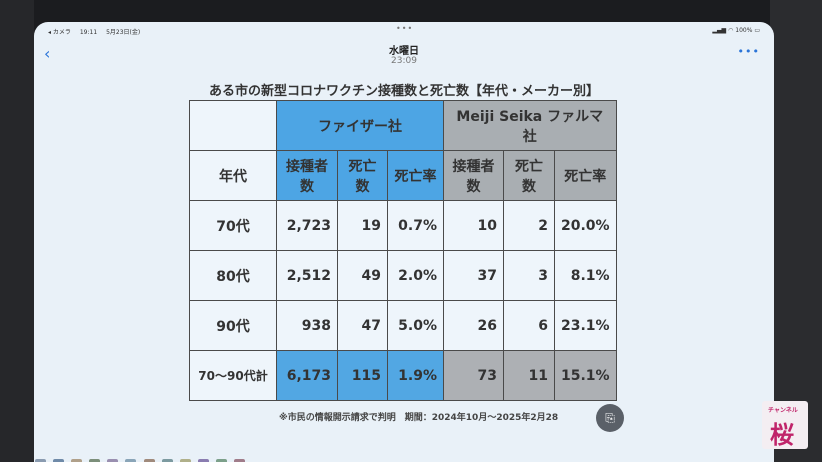 The height and width of the screenshot is (462, 822). I want to click on cell-meiji-vaccinated: 26, so click(473, 325).